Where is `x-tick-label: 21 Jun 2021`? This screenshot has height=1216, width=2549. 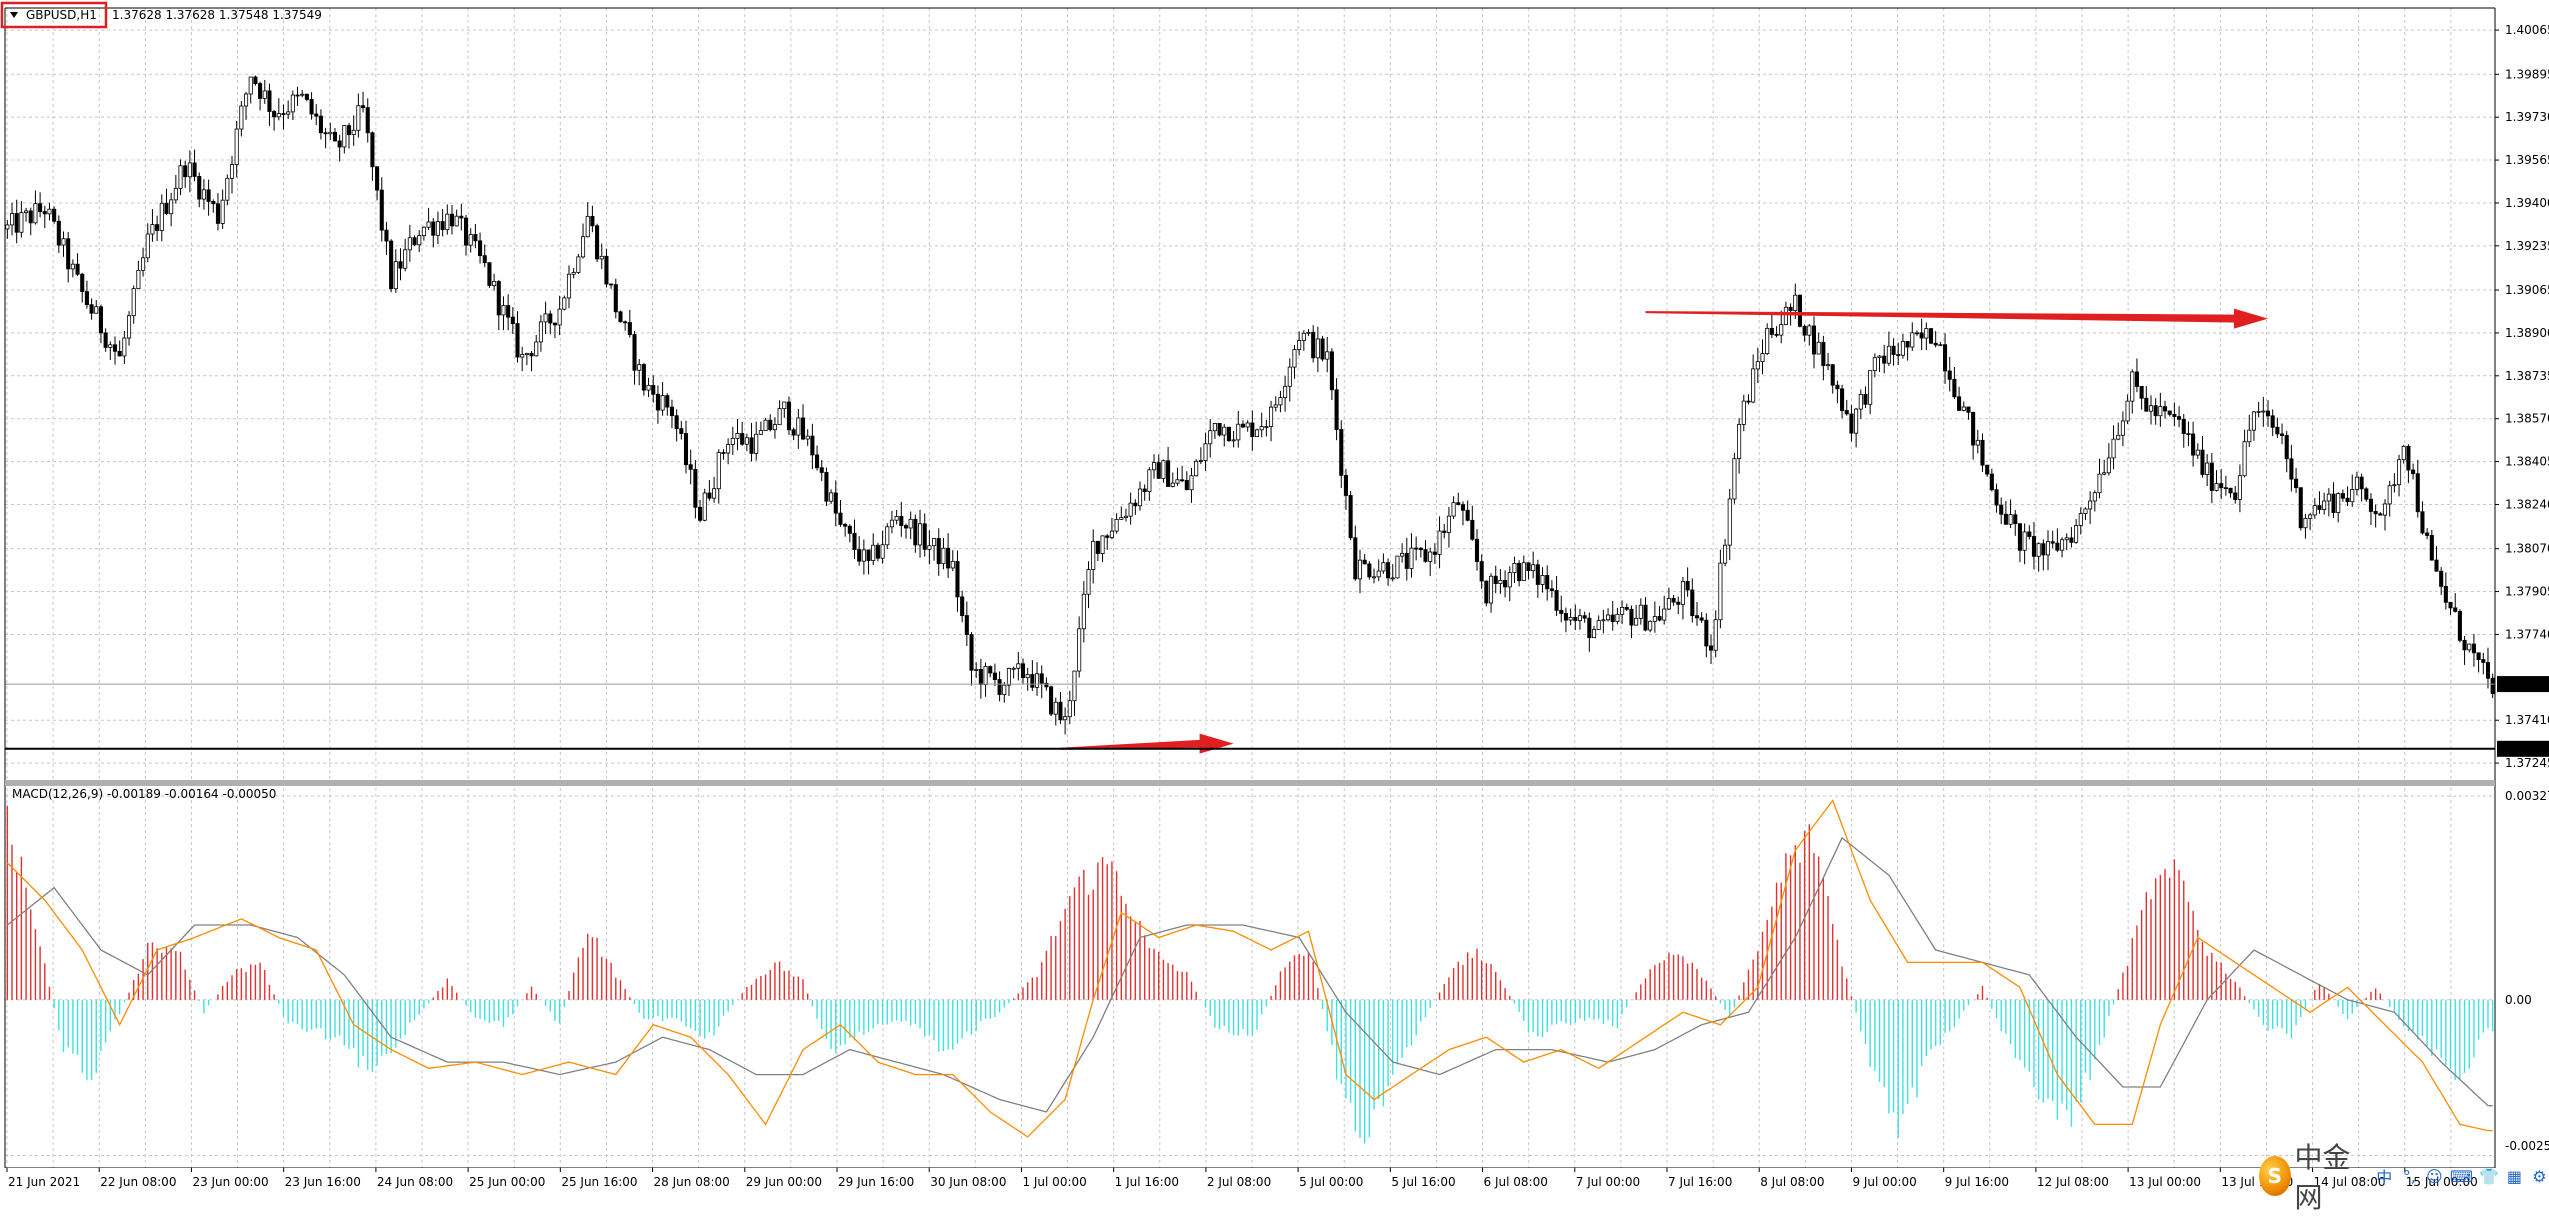 x-tick-label: 21 Jun 2021 is located at coordinates (44, 1182).